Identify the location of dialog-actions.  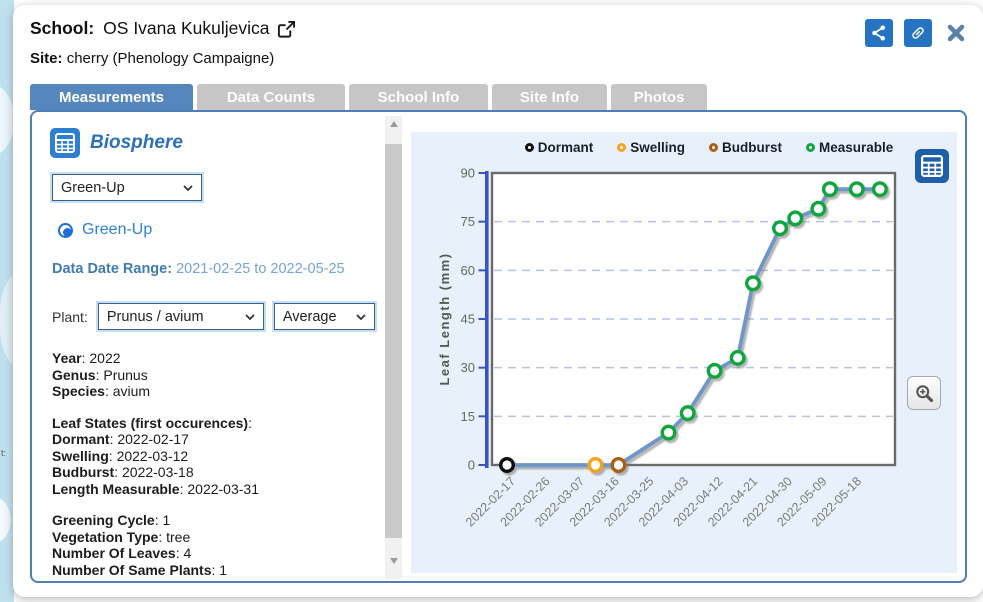
(917, 33).